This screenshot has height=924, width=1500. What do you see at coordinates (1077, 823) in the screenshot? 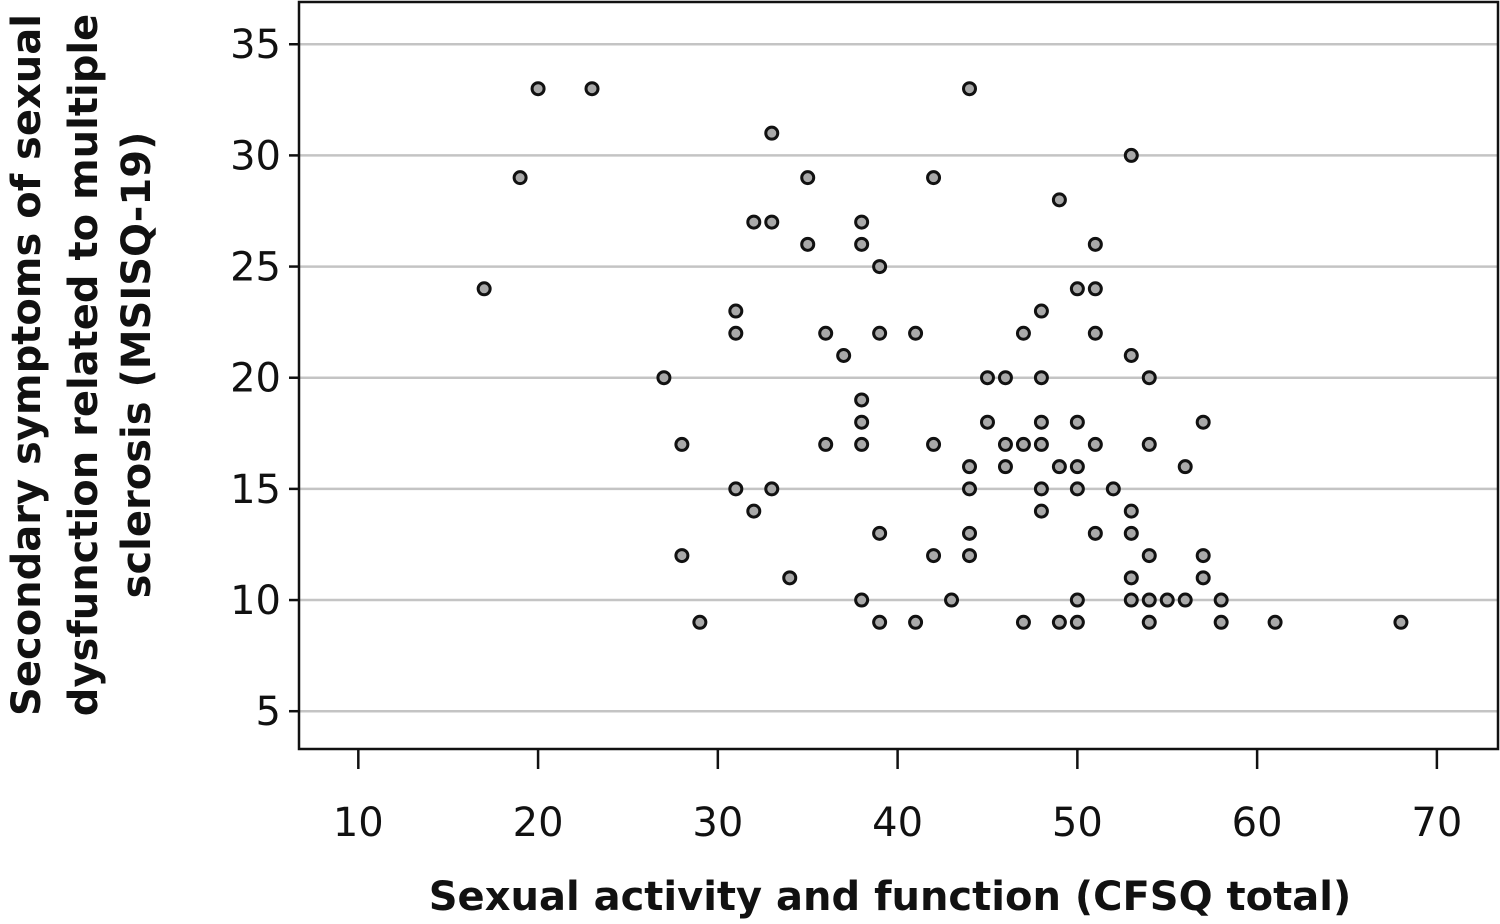
I see `x-tick-label: 50` at bounding box center [1077, 823].